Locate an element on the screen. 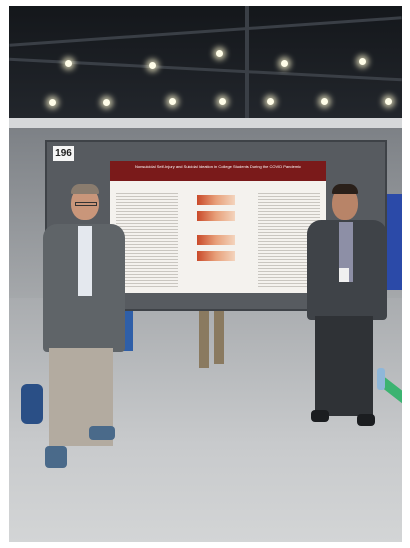  glasses-icon is located at coordinates (86, 204).